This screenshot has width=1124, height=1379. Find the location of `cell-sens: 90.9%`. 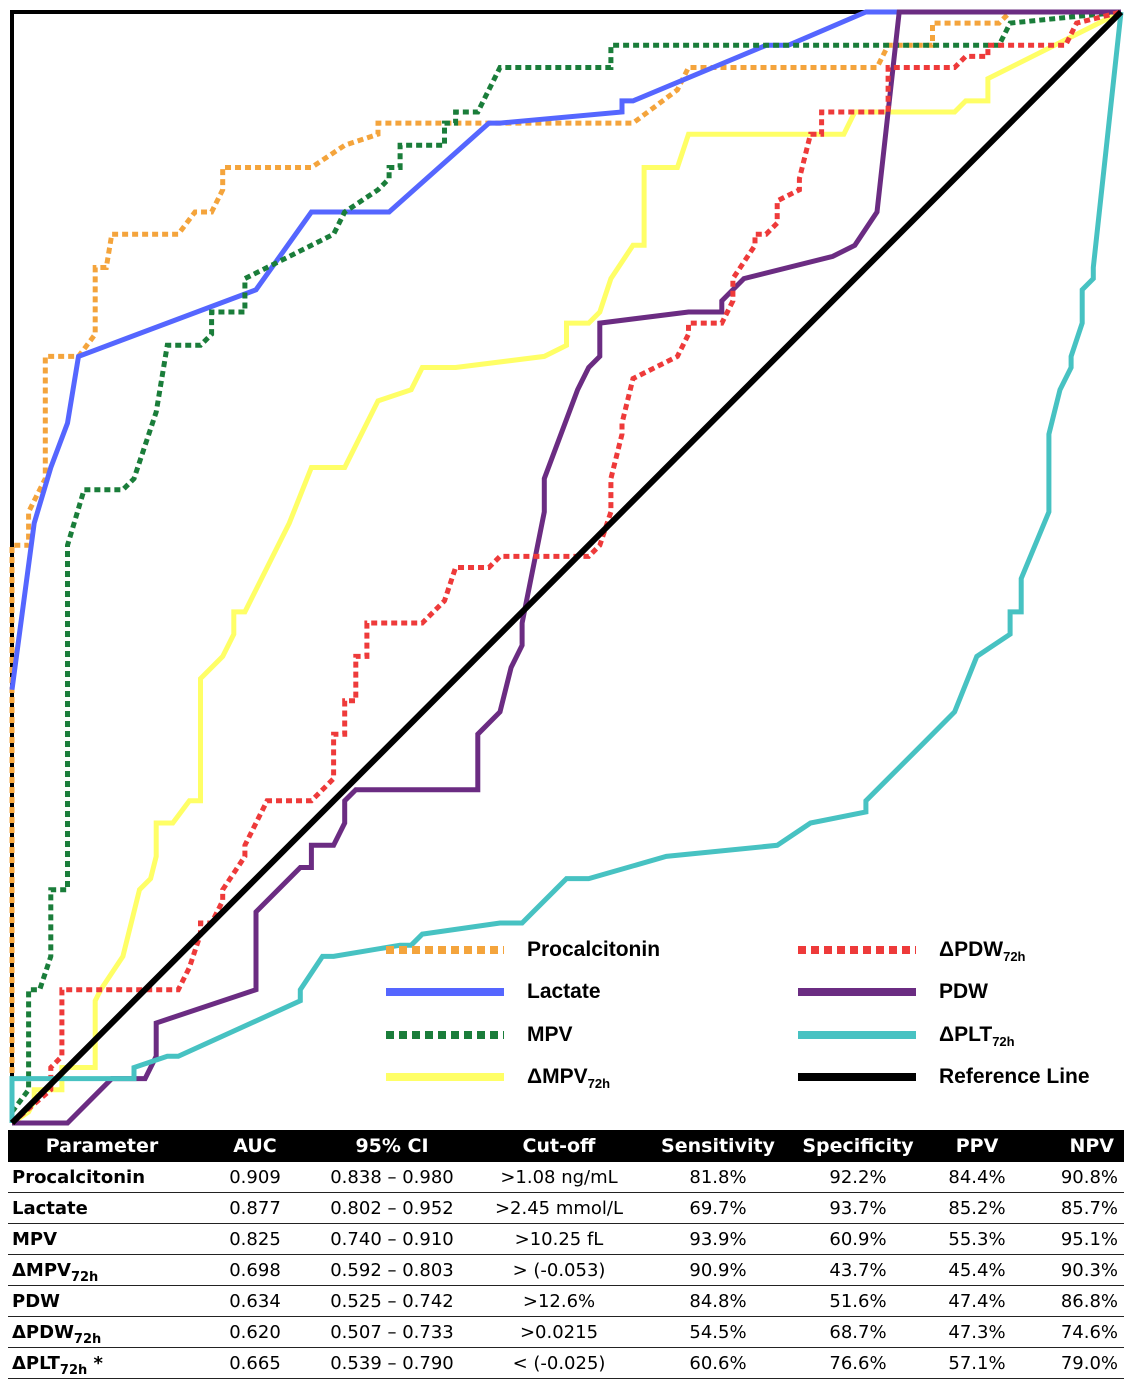

cell-sens: 90.9% is located at coordinates (718, 1270).